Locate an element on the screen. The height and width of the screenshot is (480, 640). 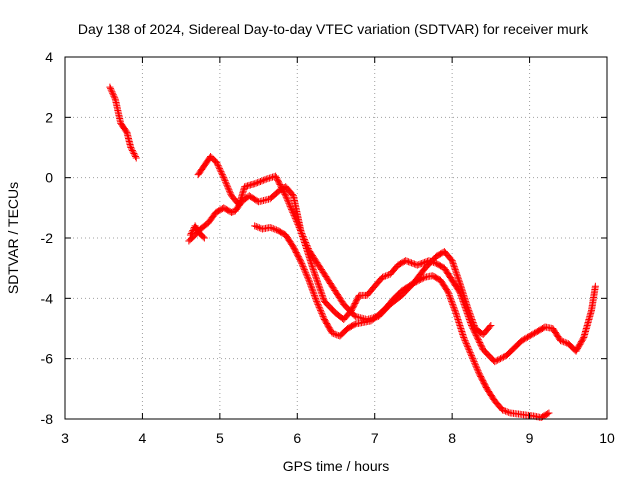
x-tick-label: 5 is located at coordinates (220, 438).